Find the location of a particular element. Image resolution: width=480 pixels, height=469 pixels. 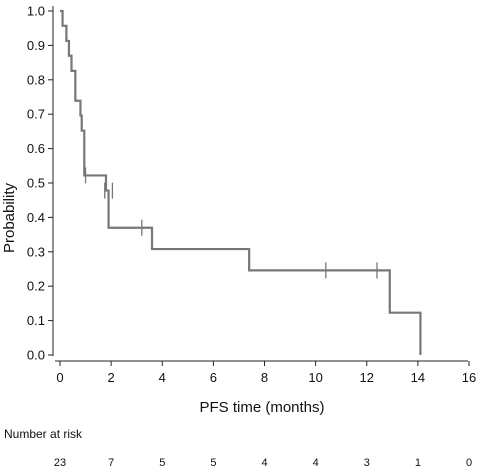

y-tick-label: 0.3 is located at coordinates (36, 251).